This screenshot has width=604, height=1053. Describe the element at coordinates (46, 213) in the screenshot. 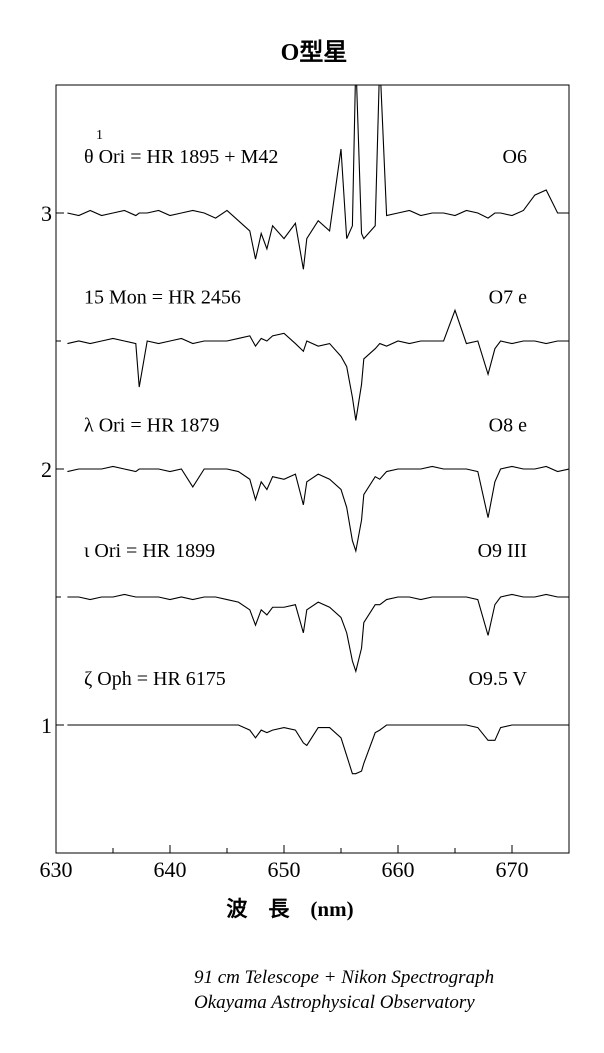

I see `y-tick-label: 3` at that location.